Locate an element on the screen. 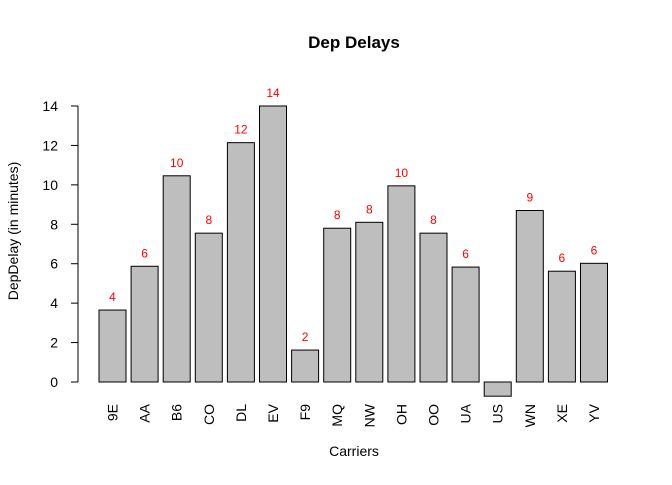 The height and width of the screenshot is (485, 672). y-tick-label-0: 0 is located at coordinates (54, 382).